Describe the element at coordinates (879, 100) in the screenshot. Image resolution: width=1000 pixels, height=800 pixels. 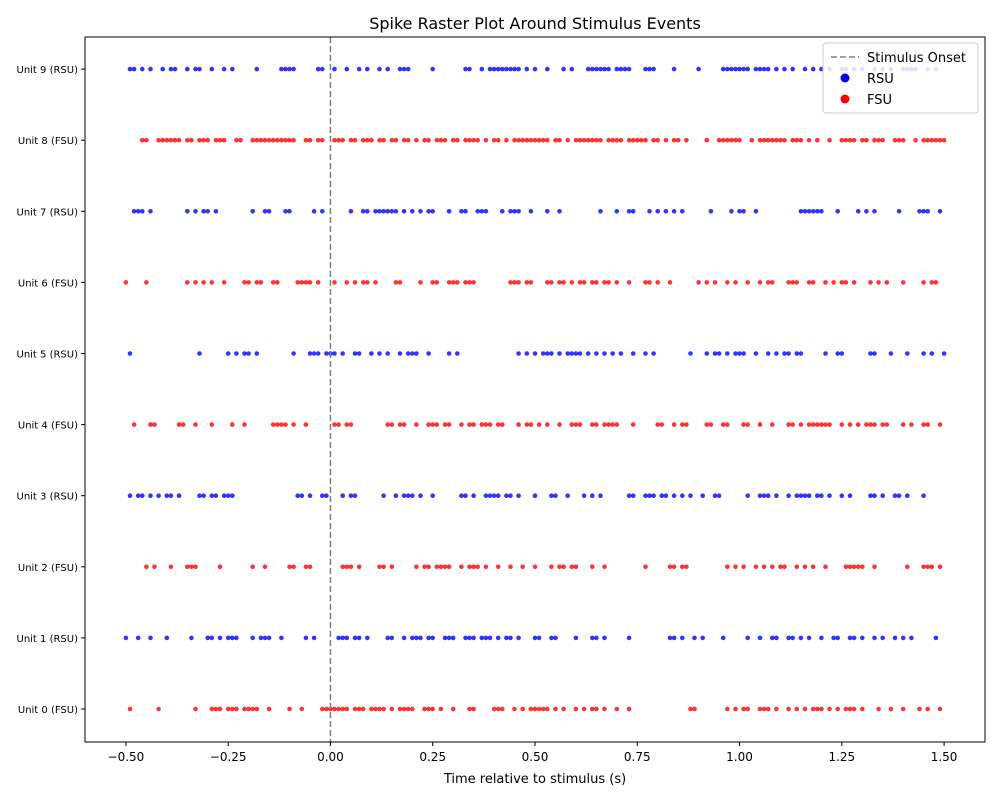
I see `legend-label: FSU` at that location.